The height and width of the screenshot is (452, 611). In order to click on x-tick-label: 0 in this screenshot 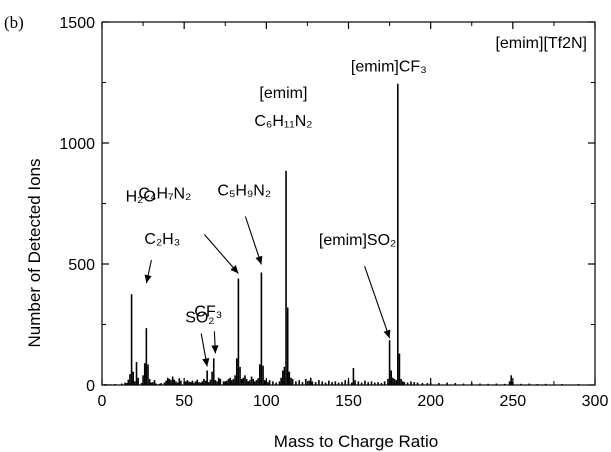, I will do `click(102, 401)`.